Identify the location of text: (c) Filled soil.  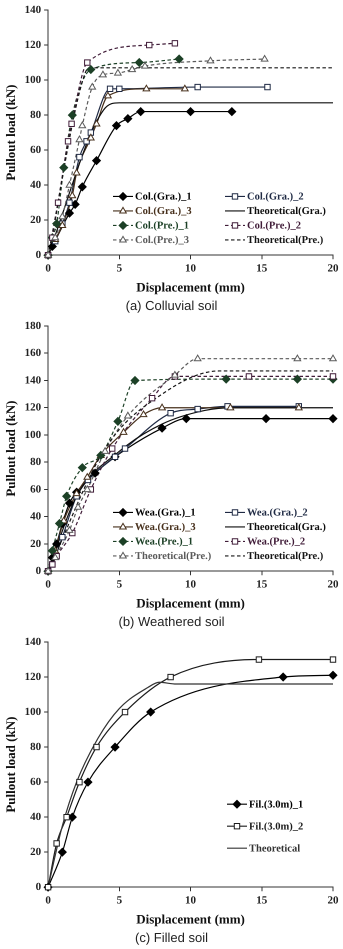
(171, 938).